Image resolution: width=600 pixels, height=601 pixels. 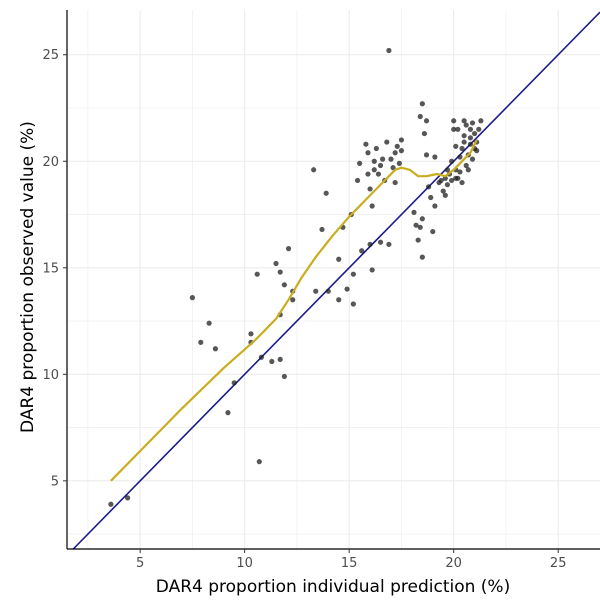 I want to click on x-tick-label: 10, so click(x=244, y=563).